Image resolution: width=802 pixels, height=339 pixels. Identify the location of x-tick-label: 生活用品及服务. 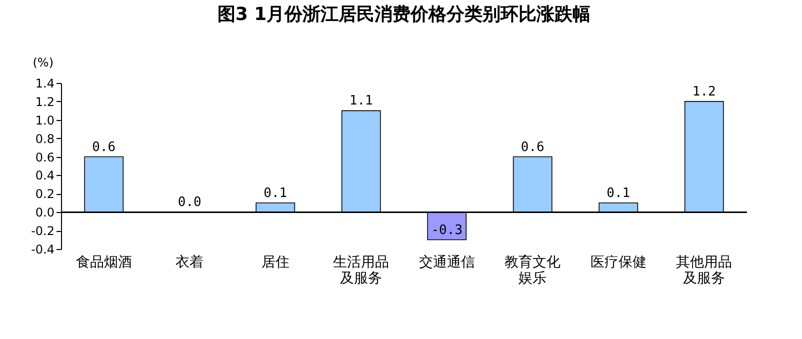
(361, 270).